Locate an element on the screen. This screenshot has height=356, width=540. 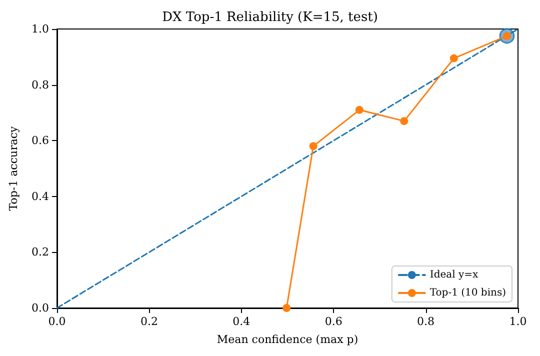
y-tick-label: 0.2 is located at coordinates (40, 252).